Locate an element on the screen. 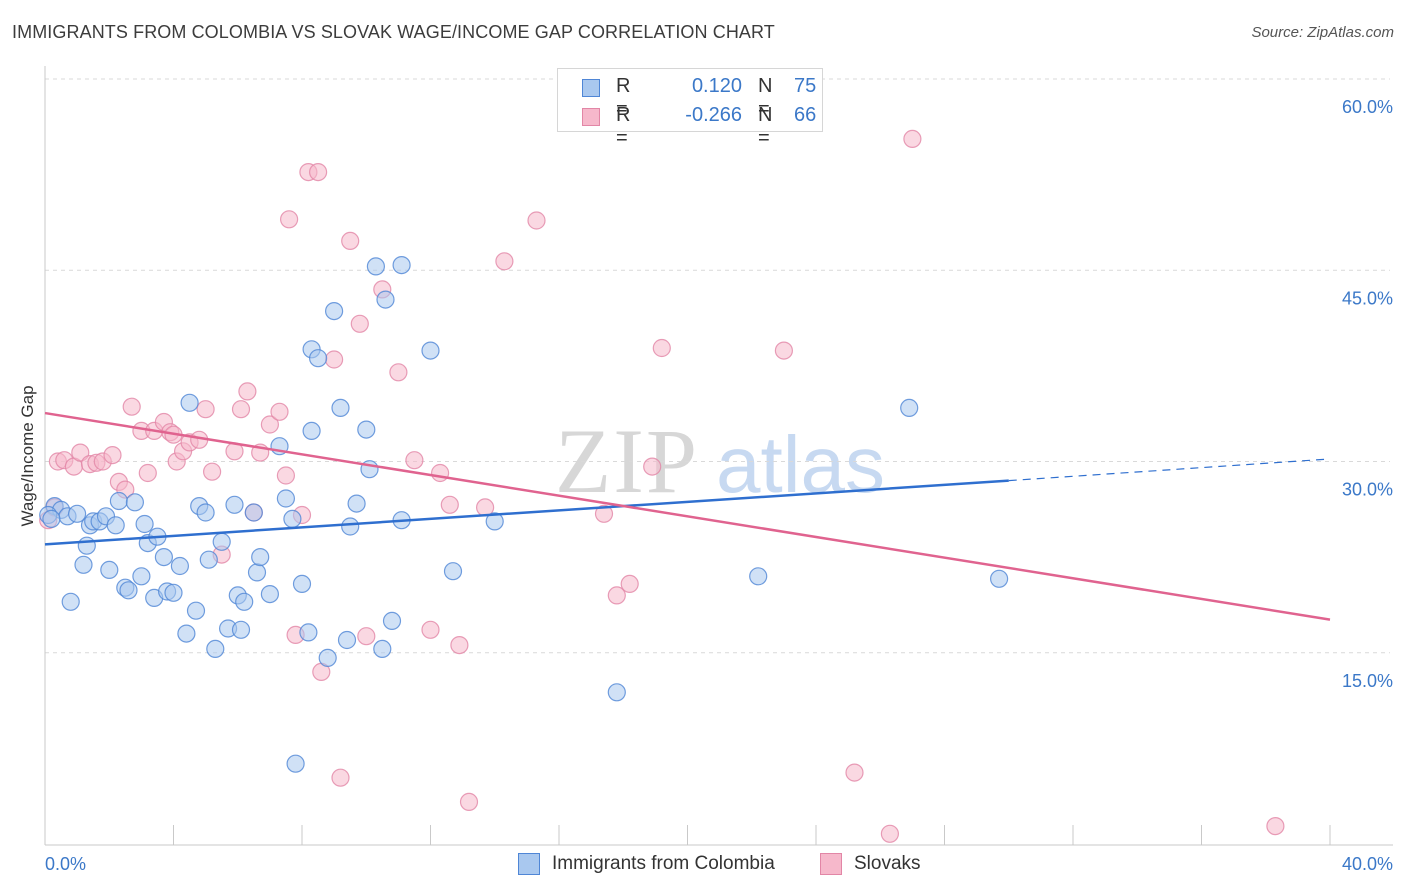  r-value: -0.266 is located at coordinates (713, 115).